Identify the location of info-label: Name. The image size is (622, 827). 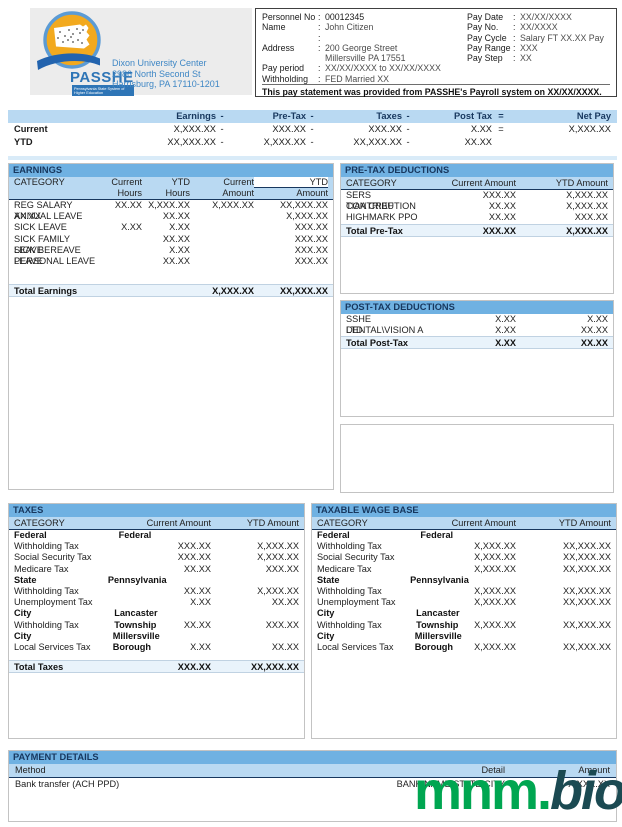
(274, 27).